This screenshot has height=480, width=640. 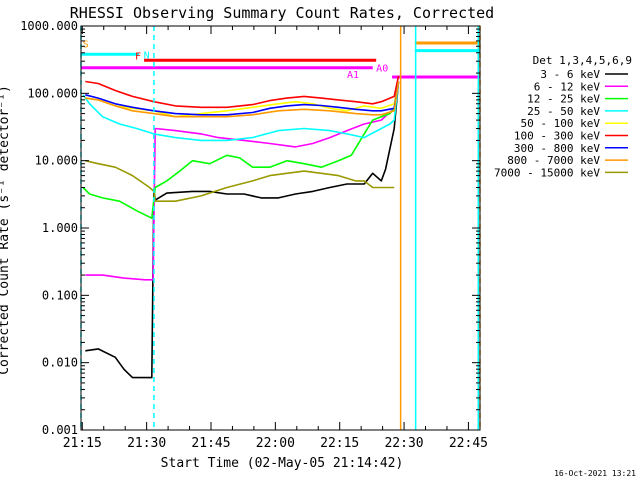 What do you see at coordinates (147, 55) in the screenshot?
I see `flag-label-n: N` at bounding box center [147, 55].